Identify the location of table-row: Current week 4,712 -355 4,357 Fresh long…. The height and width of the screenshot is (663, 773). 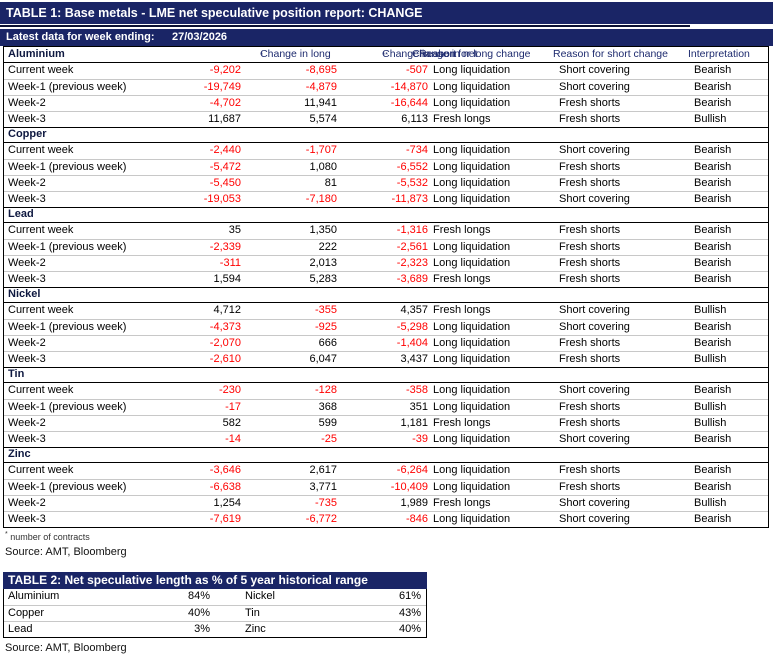
(386, 311).